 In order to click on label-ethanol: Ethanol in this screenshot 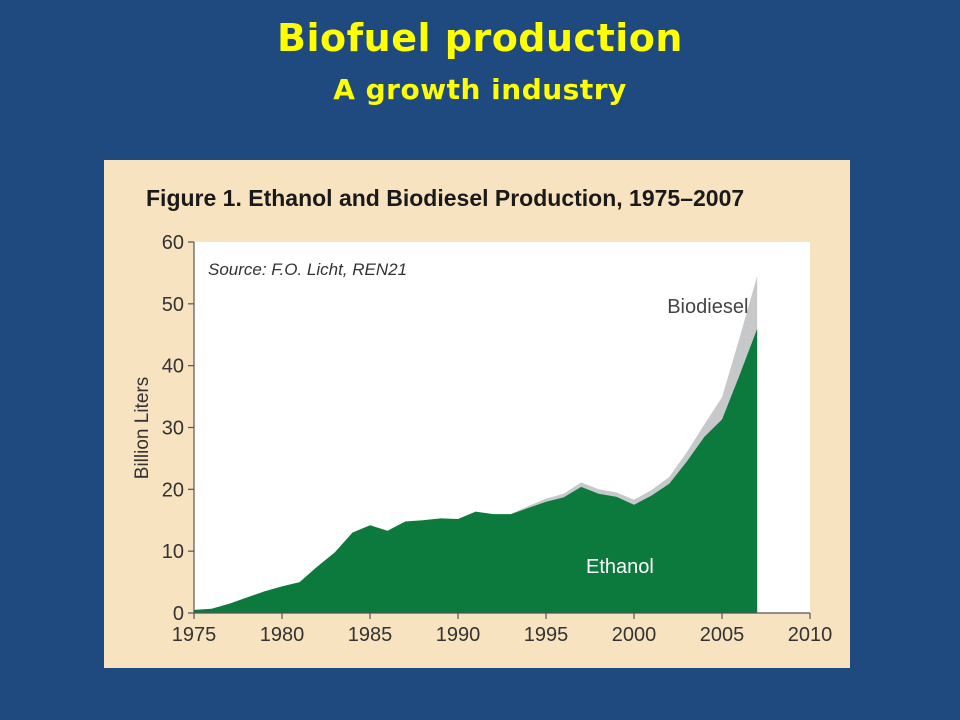, I will do `click(620, 567)`.